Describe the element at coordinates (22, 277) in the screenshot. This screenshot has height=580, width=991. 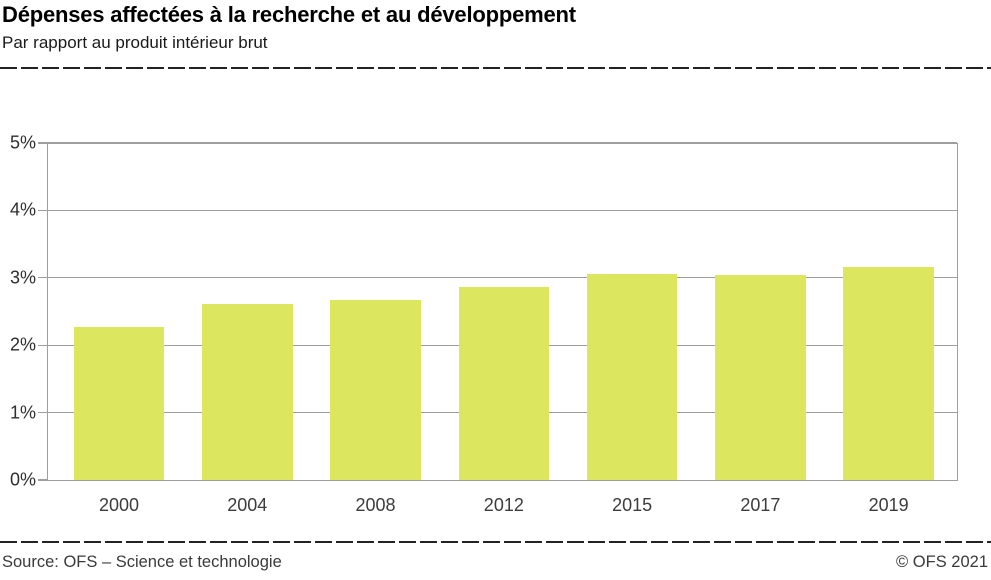
I see `y-tick-label-3pct: 3%` at that location.